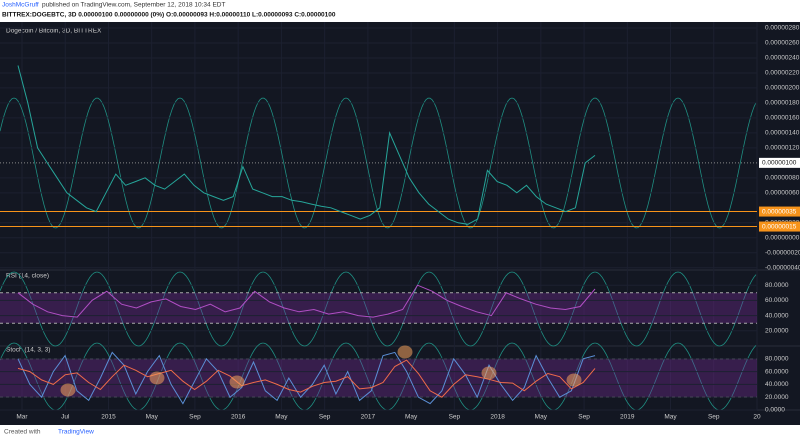  Describe the element at coordinates (782, 58) in the screenshot. I see `y-tick-label: 0.00000240` at that location.